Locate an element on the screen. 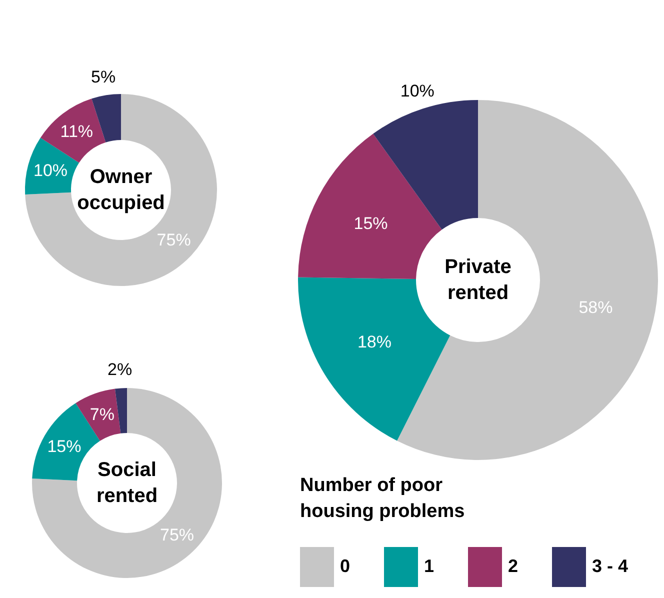 This screenshot has height=598, width=664. data-label: 2% is located at coordinates (120, 370).